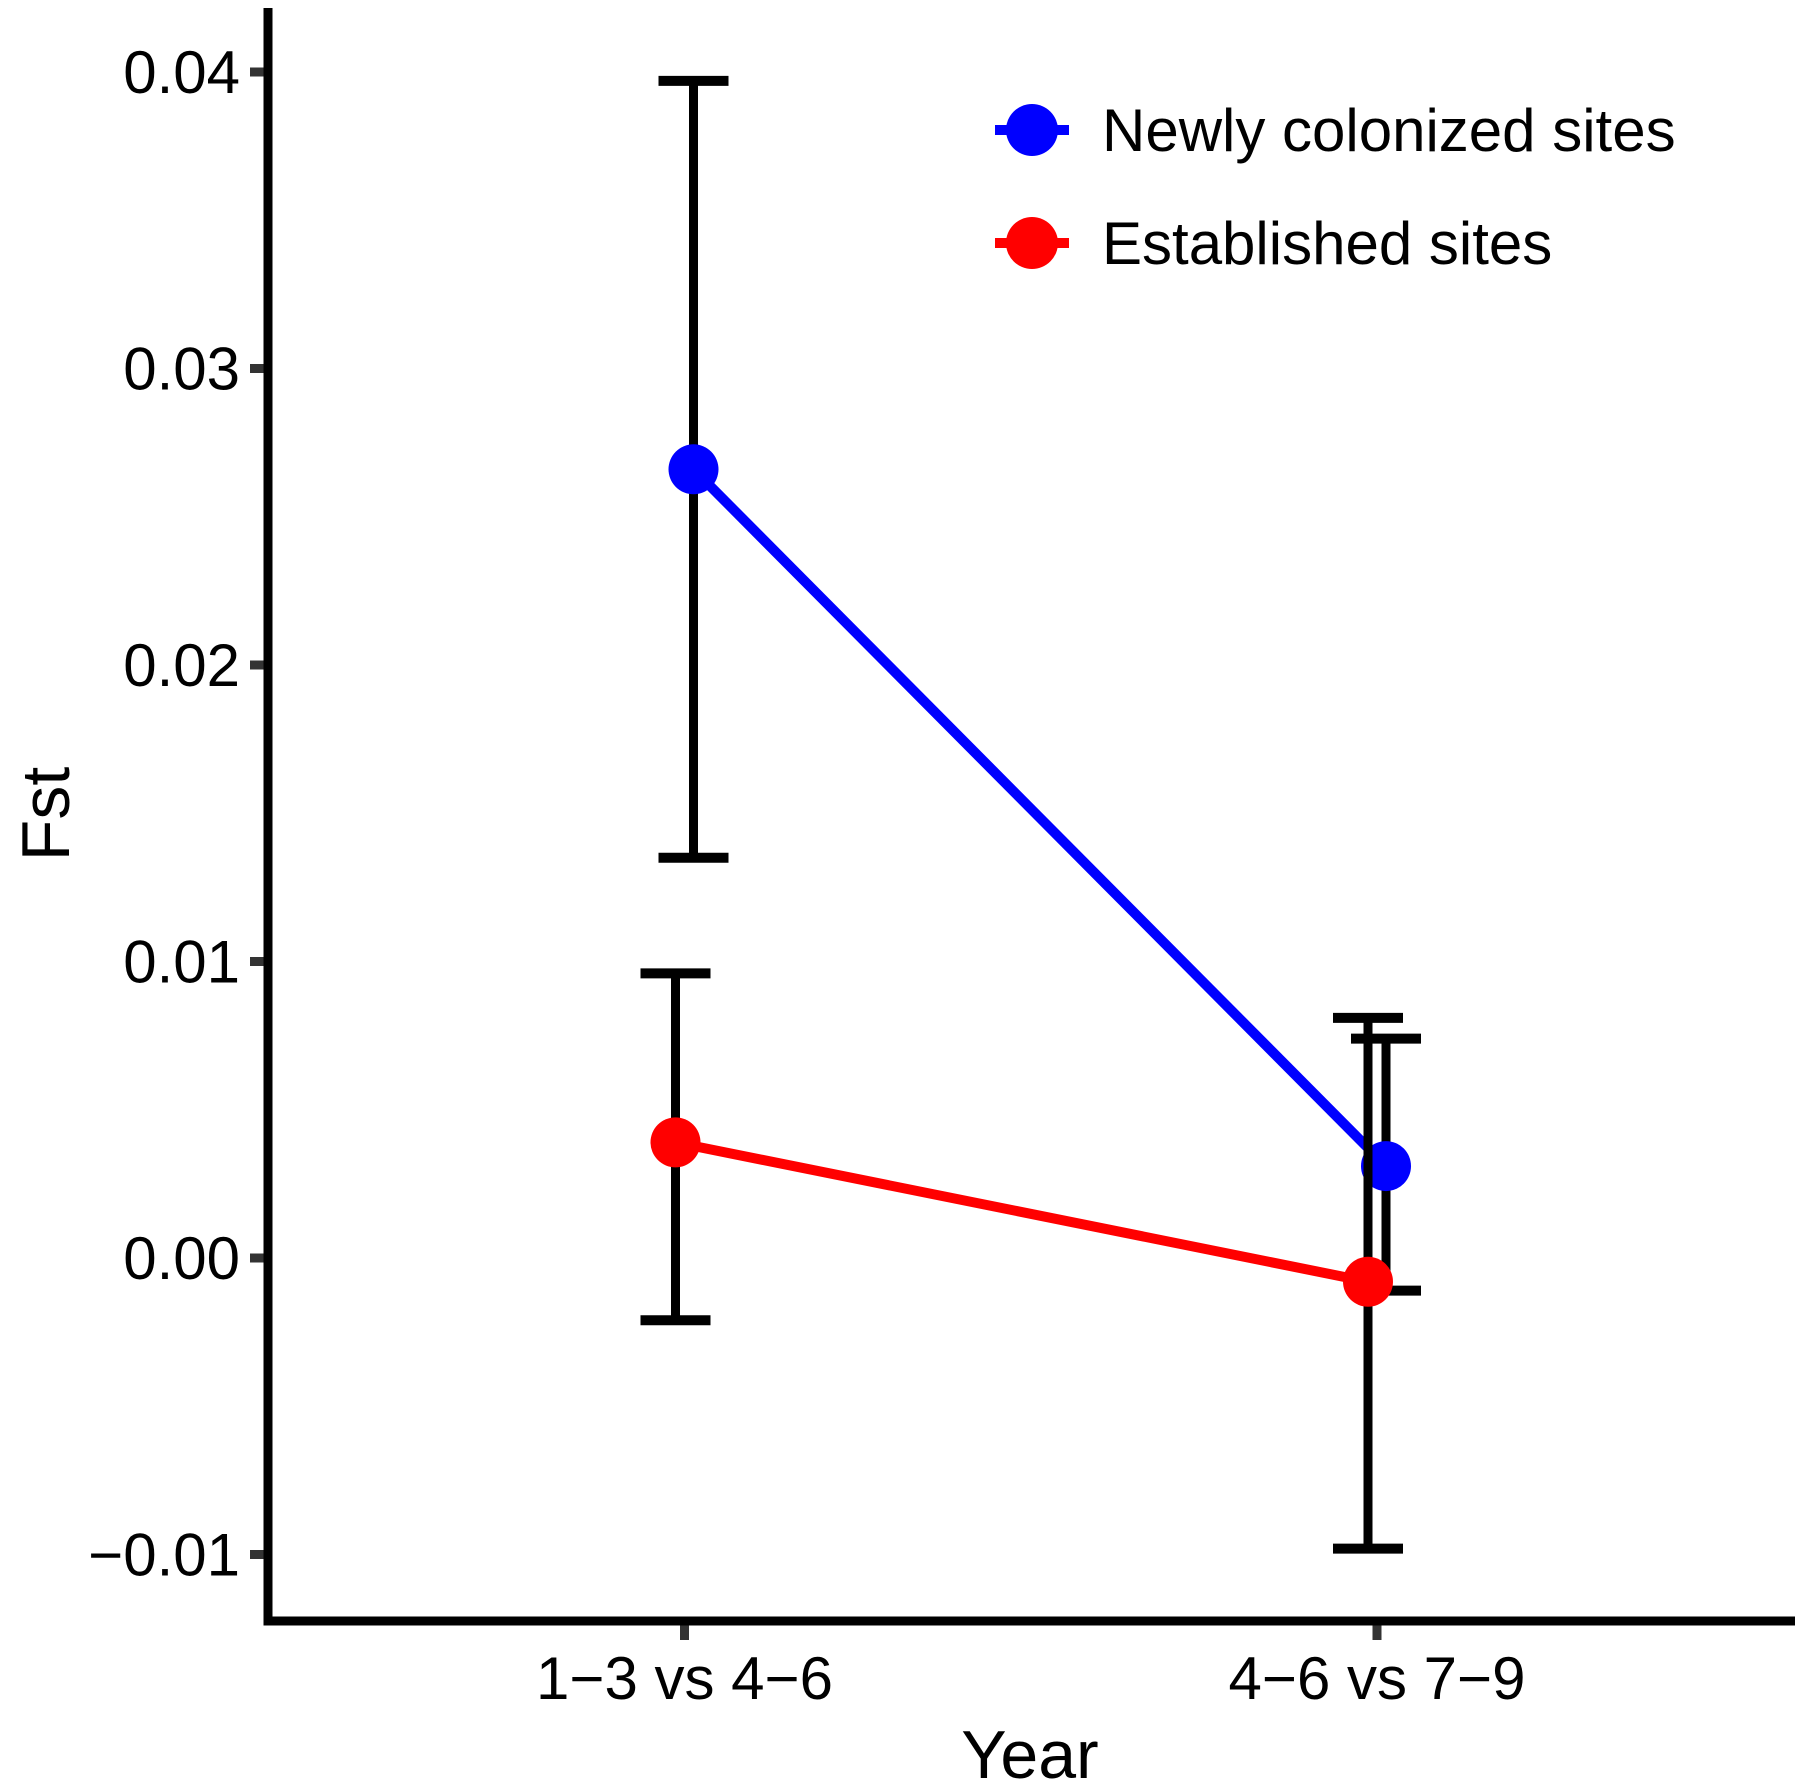 Image resolution: width=1800 pixels, height=1786 pixels. What do you see at coordinates (1377, 1678) in the screenshot?
I see `x-tick-label: 4−6 vs 7−9` at bounding box center [1377, 1678].